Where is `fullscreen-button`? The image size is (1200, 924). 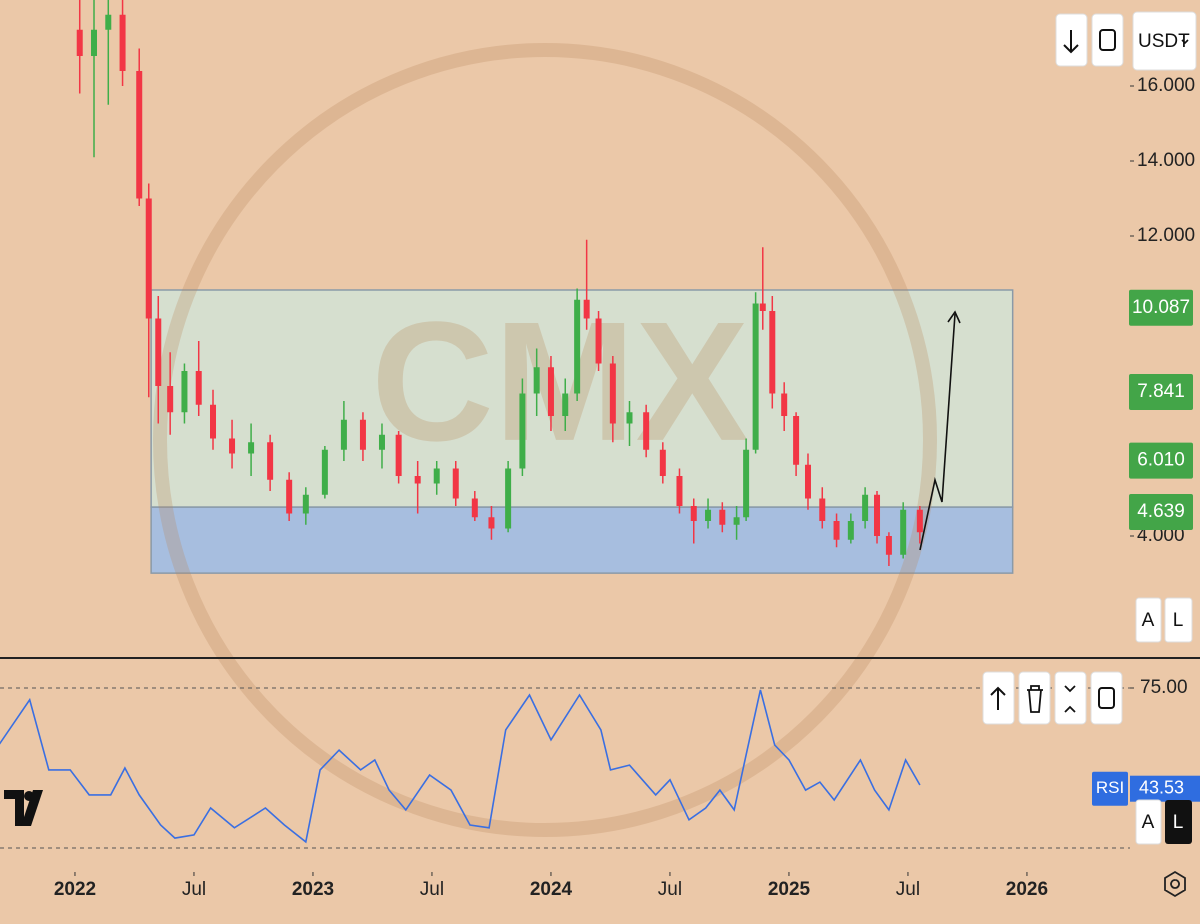 fullscreen-button is located at coordinates (1107, 40).